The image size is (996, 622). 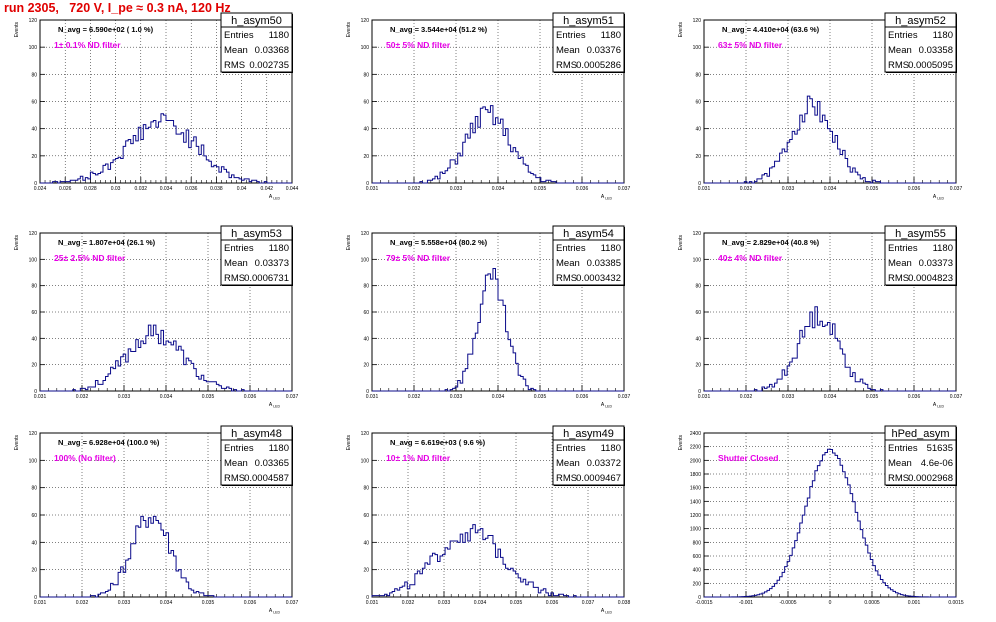 I want to click on histogram-name: h_asym51, so click(x=588, y=21).